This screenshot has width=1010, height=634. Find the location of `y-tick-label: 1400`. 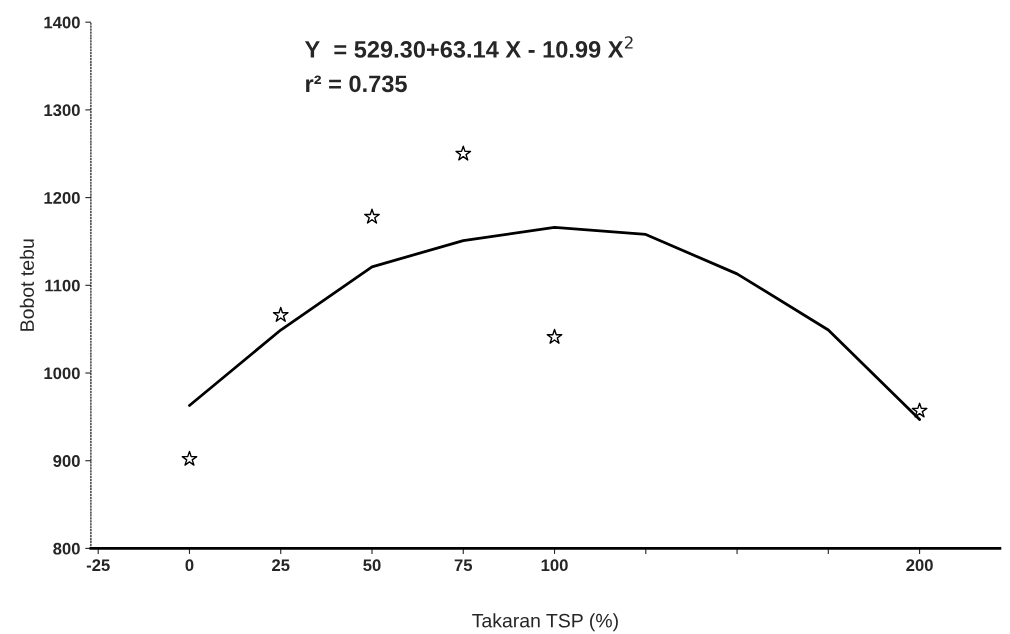

y-tick-label: 1400 is located at coordinates (62, 22).